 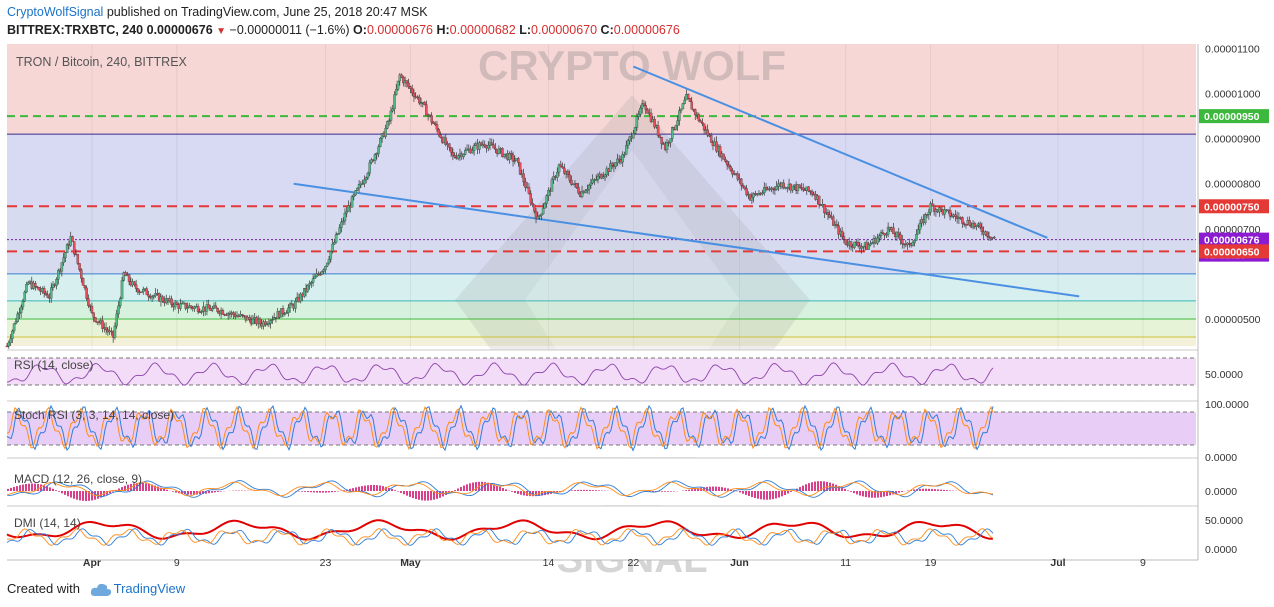 What do you see at coordinates (177, 563) in the screenshot?
I see `time-tick-label: 9` at bounding box center [177, 563].